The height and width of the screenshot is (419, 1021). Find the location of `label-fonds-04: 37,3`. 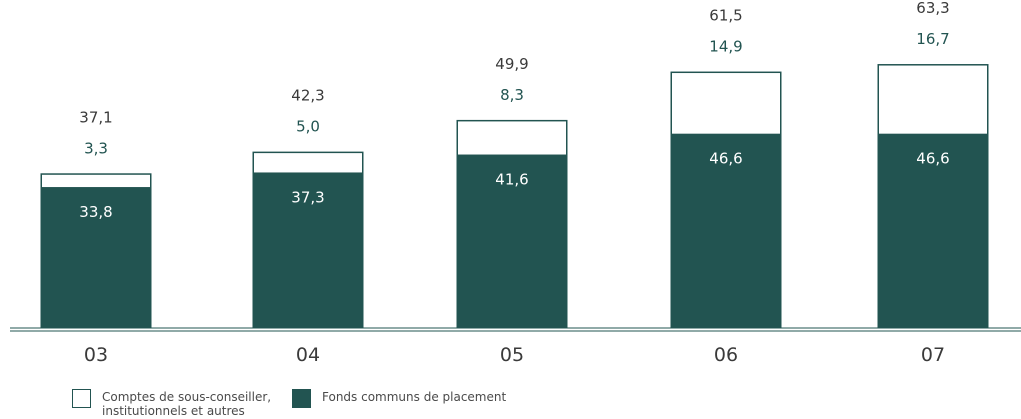

label-fonds-04: 37,3 is located at coordinates (307, 197).